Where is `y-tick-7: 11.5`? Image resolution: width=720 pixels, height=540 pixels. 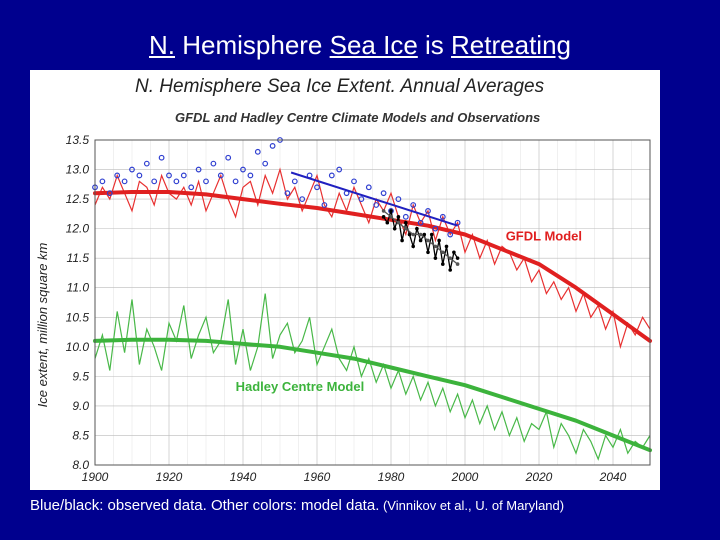
y-tick-7: 11.5 is located at coordinates (78, 258).